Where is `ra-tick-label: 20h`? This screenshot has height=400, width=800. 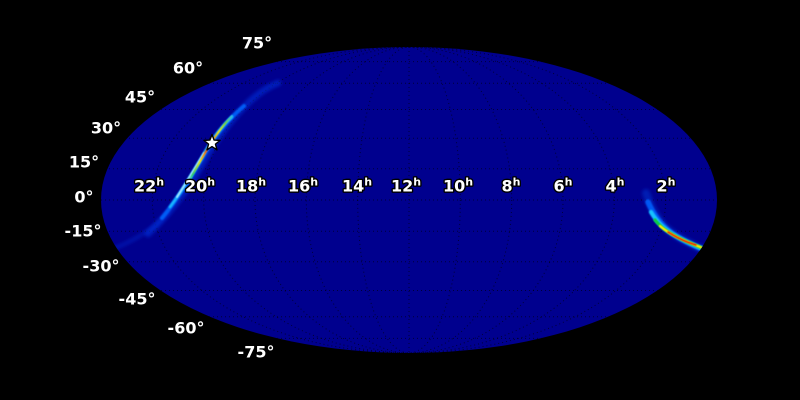
ra-tick-label: 20h is located at coordinates (200, 186).